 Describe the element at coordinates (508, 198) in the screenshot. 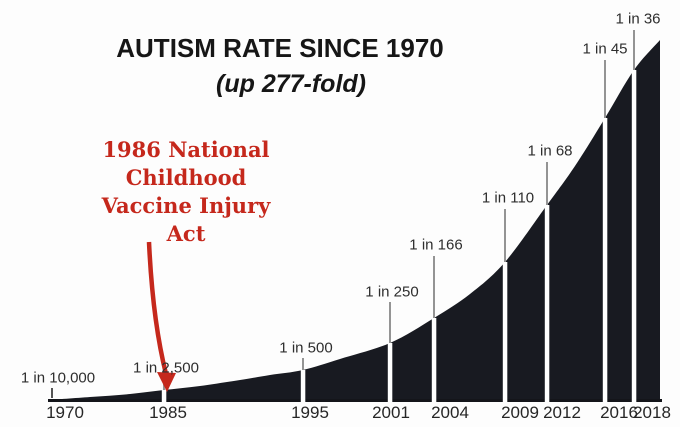

I see `point-label-2009: 1 in 110` at that location.